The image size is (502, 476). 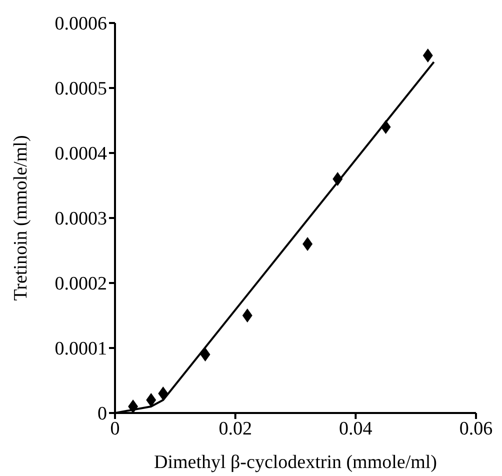 I want to click on y-tick-label: 0, so click(x=102, y=414).